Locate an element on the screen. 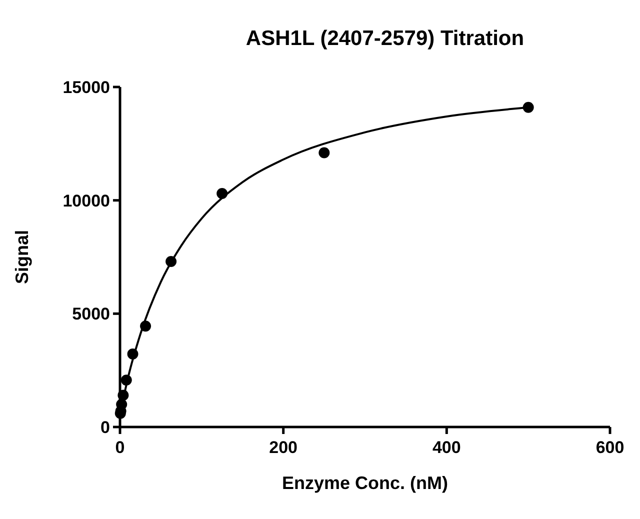 Image resolution: width=640 pixels, height=519 pixels. y-tick-label: 5000 is located at coordinates (91, 314).